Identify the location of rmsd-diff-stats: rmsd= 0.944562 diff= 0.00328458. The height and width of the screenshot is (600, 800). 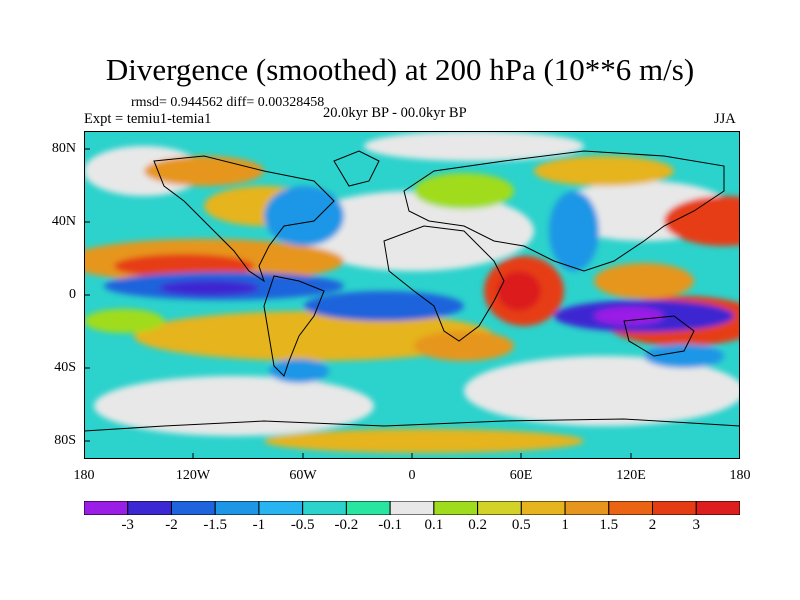
(228, 102).